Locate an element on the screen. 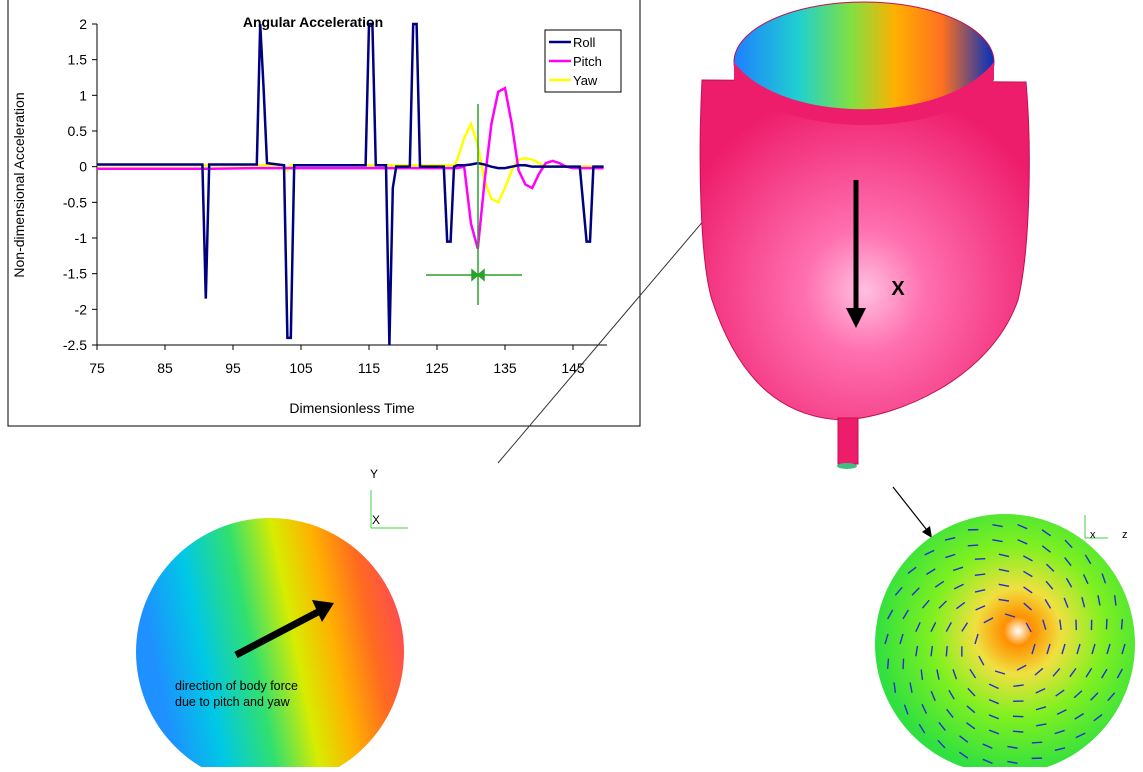 The height and width of the screenshot is (772, 1143). y-tick-label: 2 is located at coordinates (83, 24).